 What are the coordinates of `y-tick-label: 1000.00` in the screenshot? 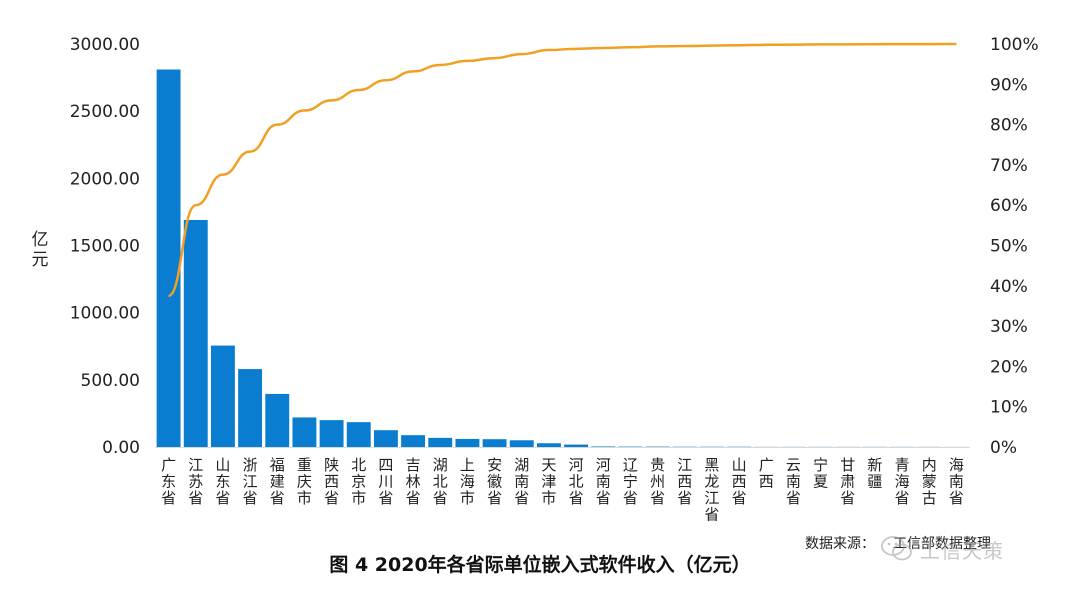 It's located at (105, 314).